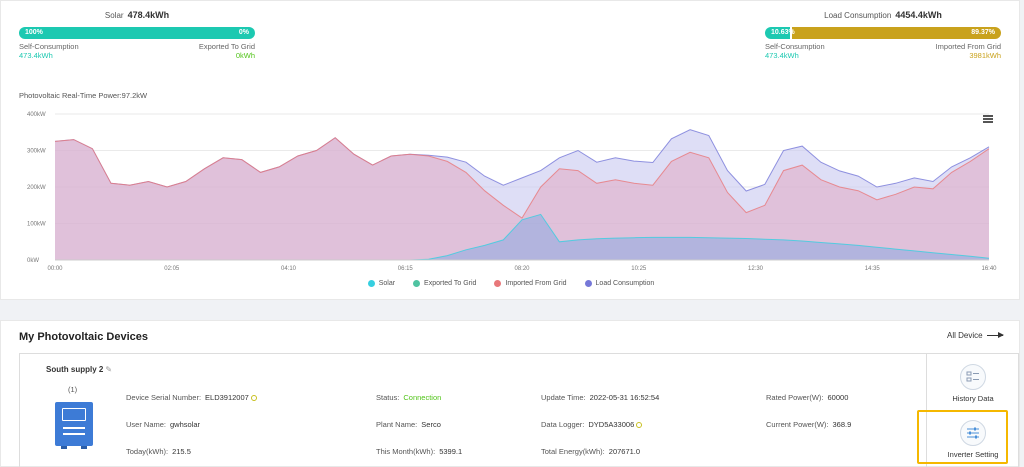 This screenshot has height=467, width=1024. What do you see at coordinates (227, 397) in the screenshot?
I see `serial-value: ELD3912007` at bounding box center [227, 397].